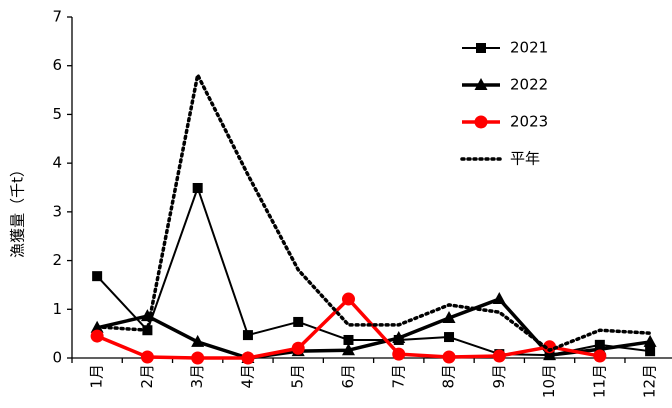 This screenshot has width=672, height=408. What do you see at coordinates (57, 211) in the screenshot?
I see `y-tick-label: 3` at bounding box center [57, 211].